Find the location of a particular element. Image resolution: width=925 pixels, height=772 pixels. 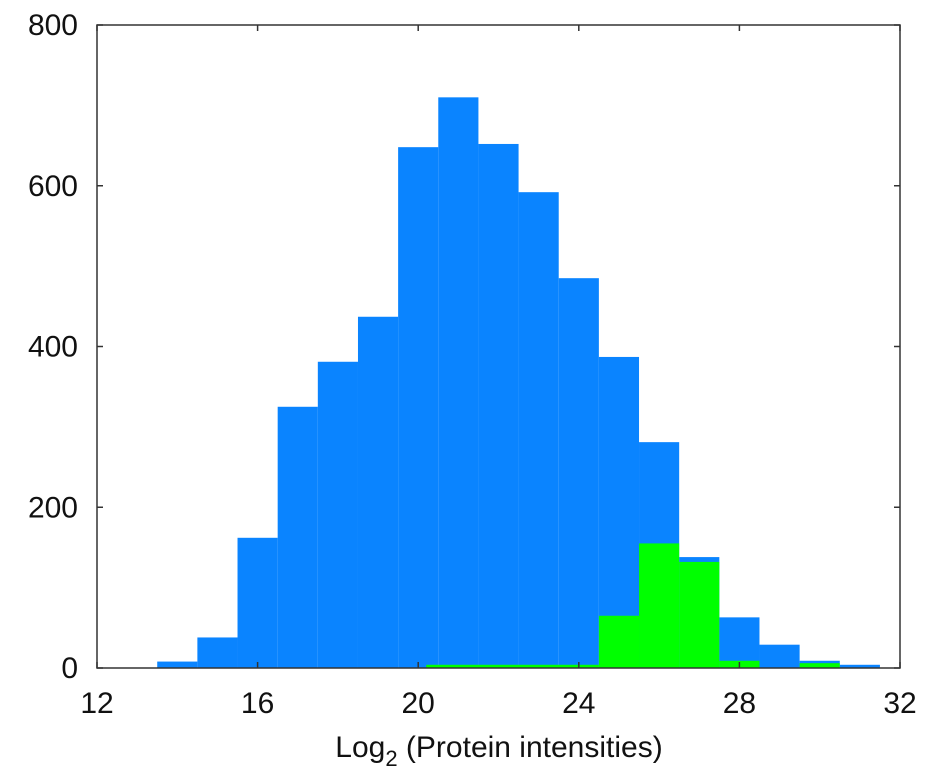

y-tick-label: 400 is located at coordinates (53, 347).